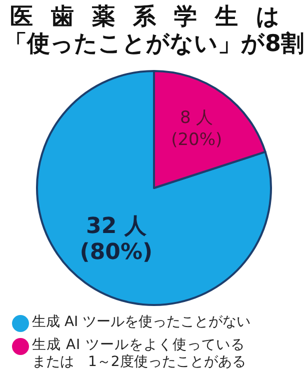 The image size is (308, 384). I want to click on legend-label: 生成 AI ツールを使ったことがない, so click(141, 322).